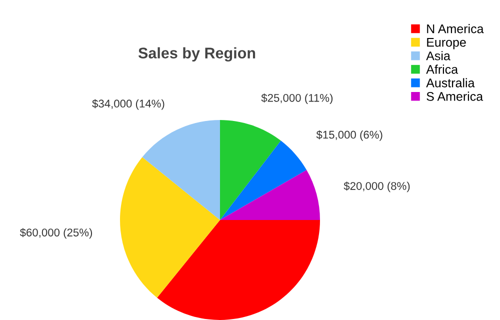  What do you see at coordinates (377, 187) in the screenshot?
I see `data-label: $20,000 (8%)` at bounding box center [377, 187].